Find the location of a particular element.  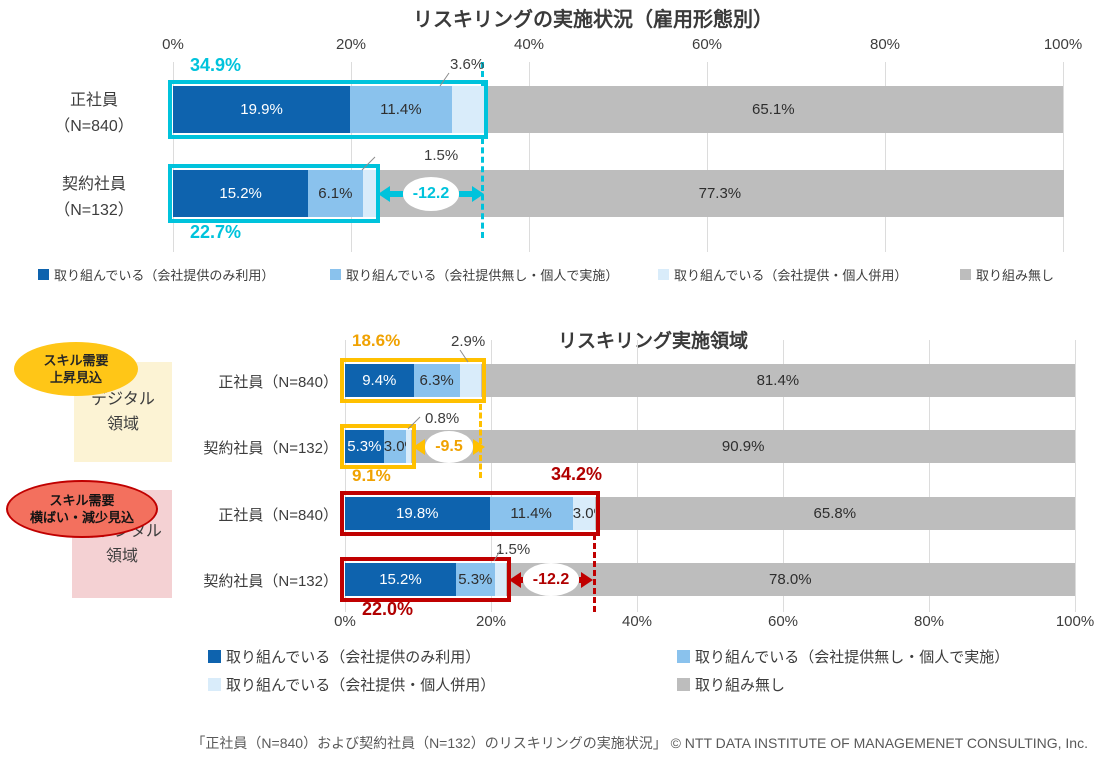

bar-segment: 9.4% is located at coordinates (379, 380).